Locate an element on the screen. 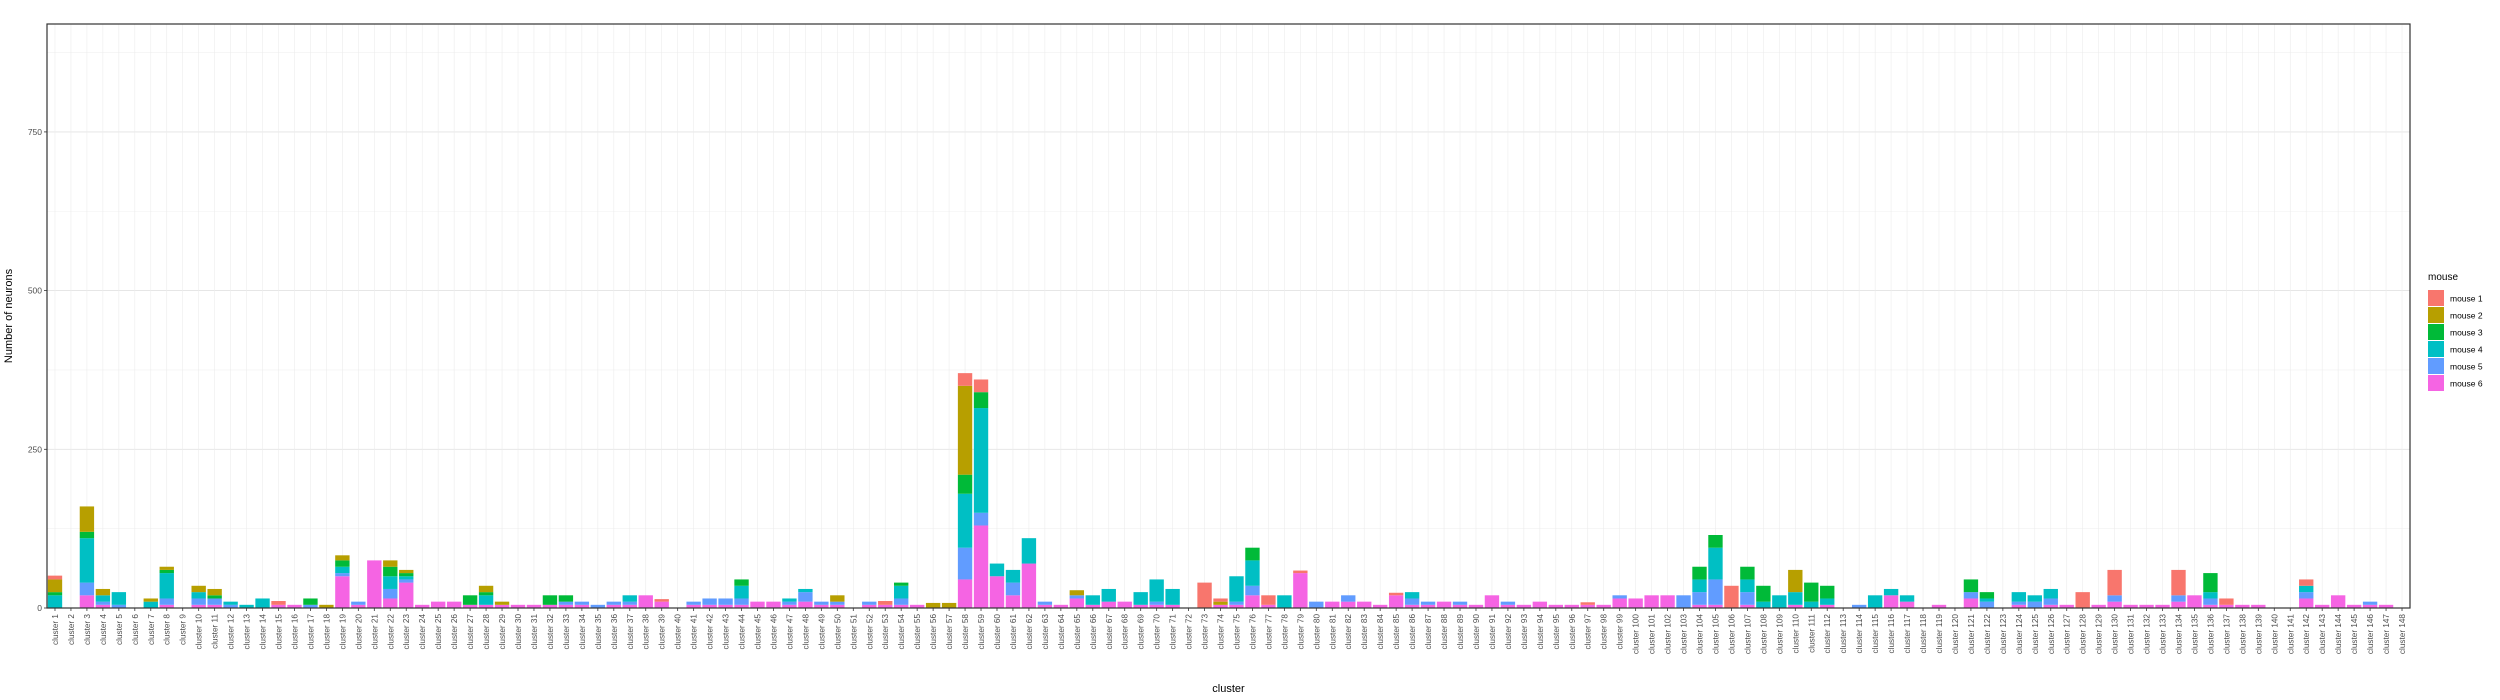  x-tick-label: cluster 32 is located at coordinates (550, 632).